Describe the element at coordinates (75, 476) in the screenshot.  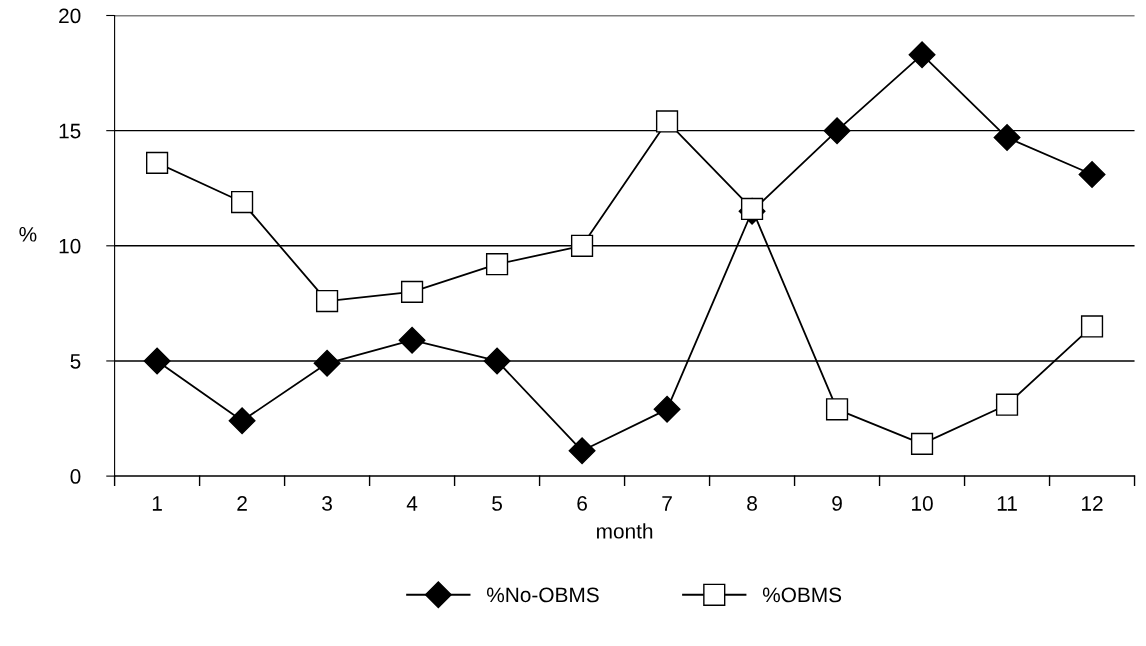
I see `y-tick-label: 0` at that location.